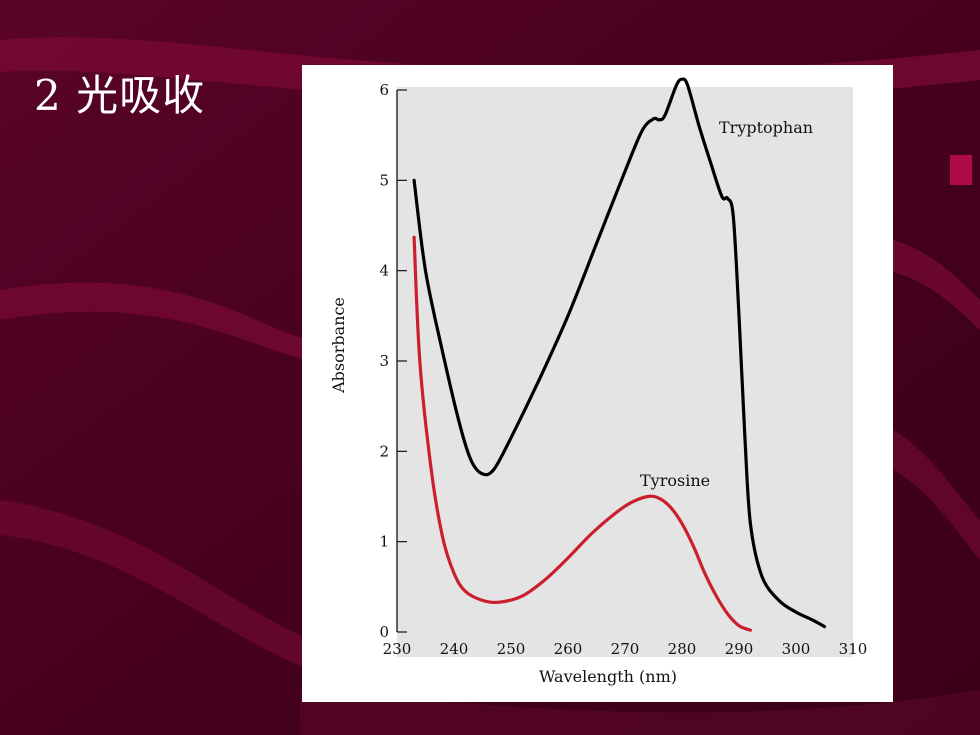 The height and width of the screenshot is (735, 980). I want to click on tyrosine-label: Tyrosine, so click(675, 480).